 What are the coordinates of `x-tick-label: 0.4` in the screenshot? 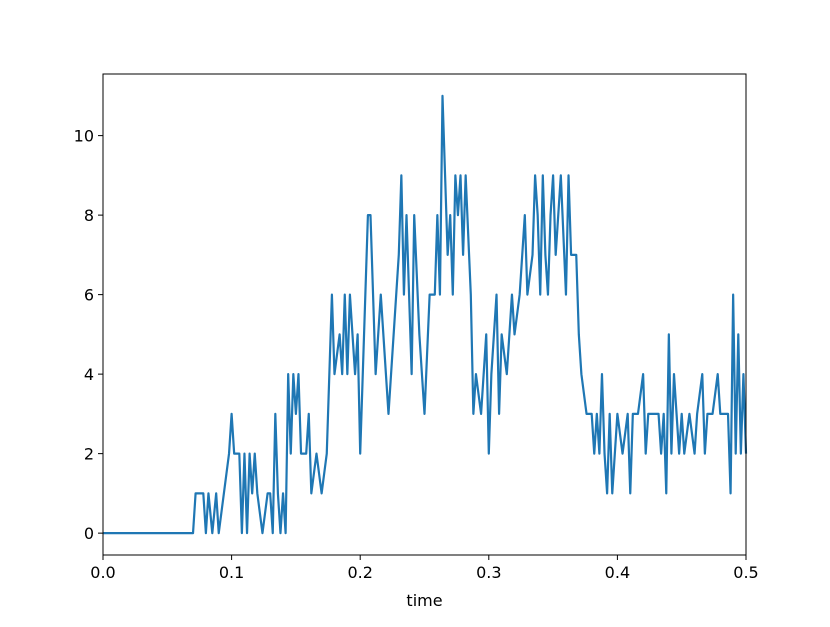 It's located at (617, 572).